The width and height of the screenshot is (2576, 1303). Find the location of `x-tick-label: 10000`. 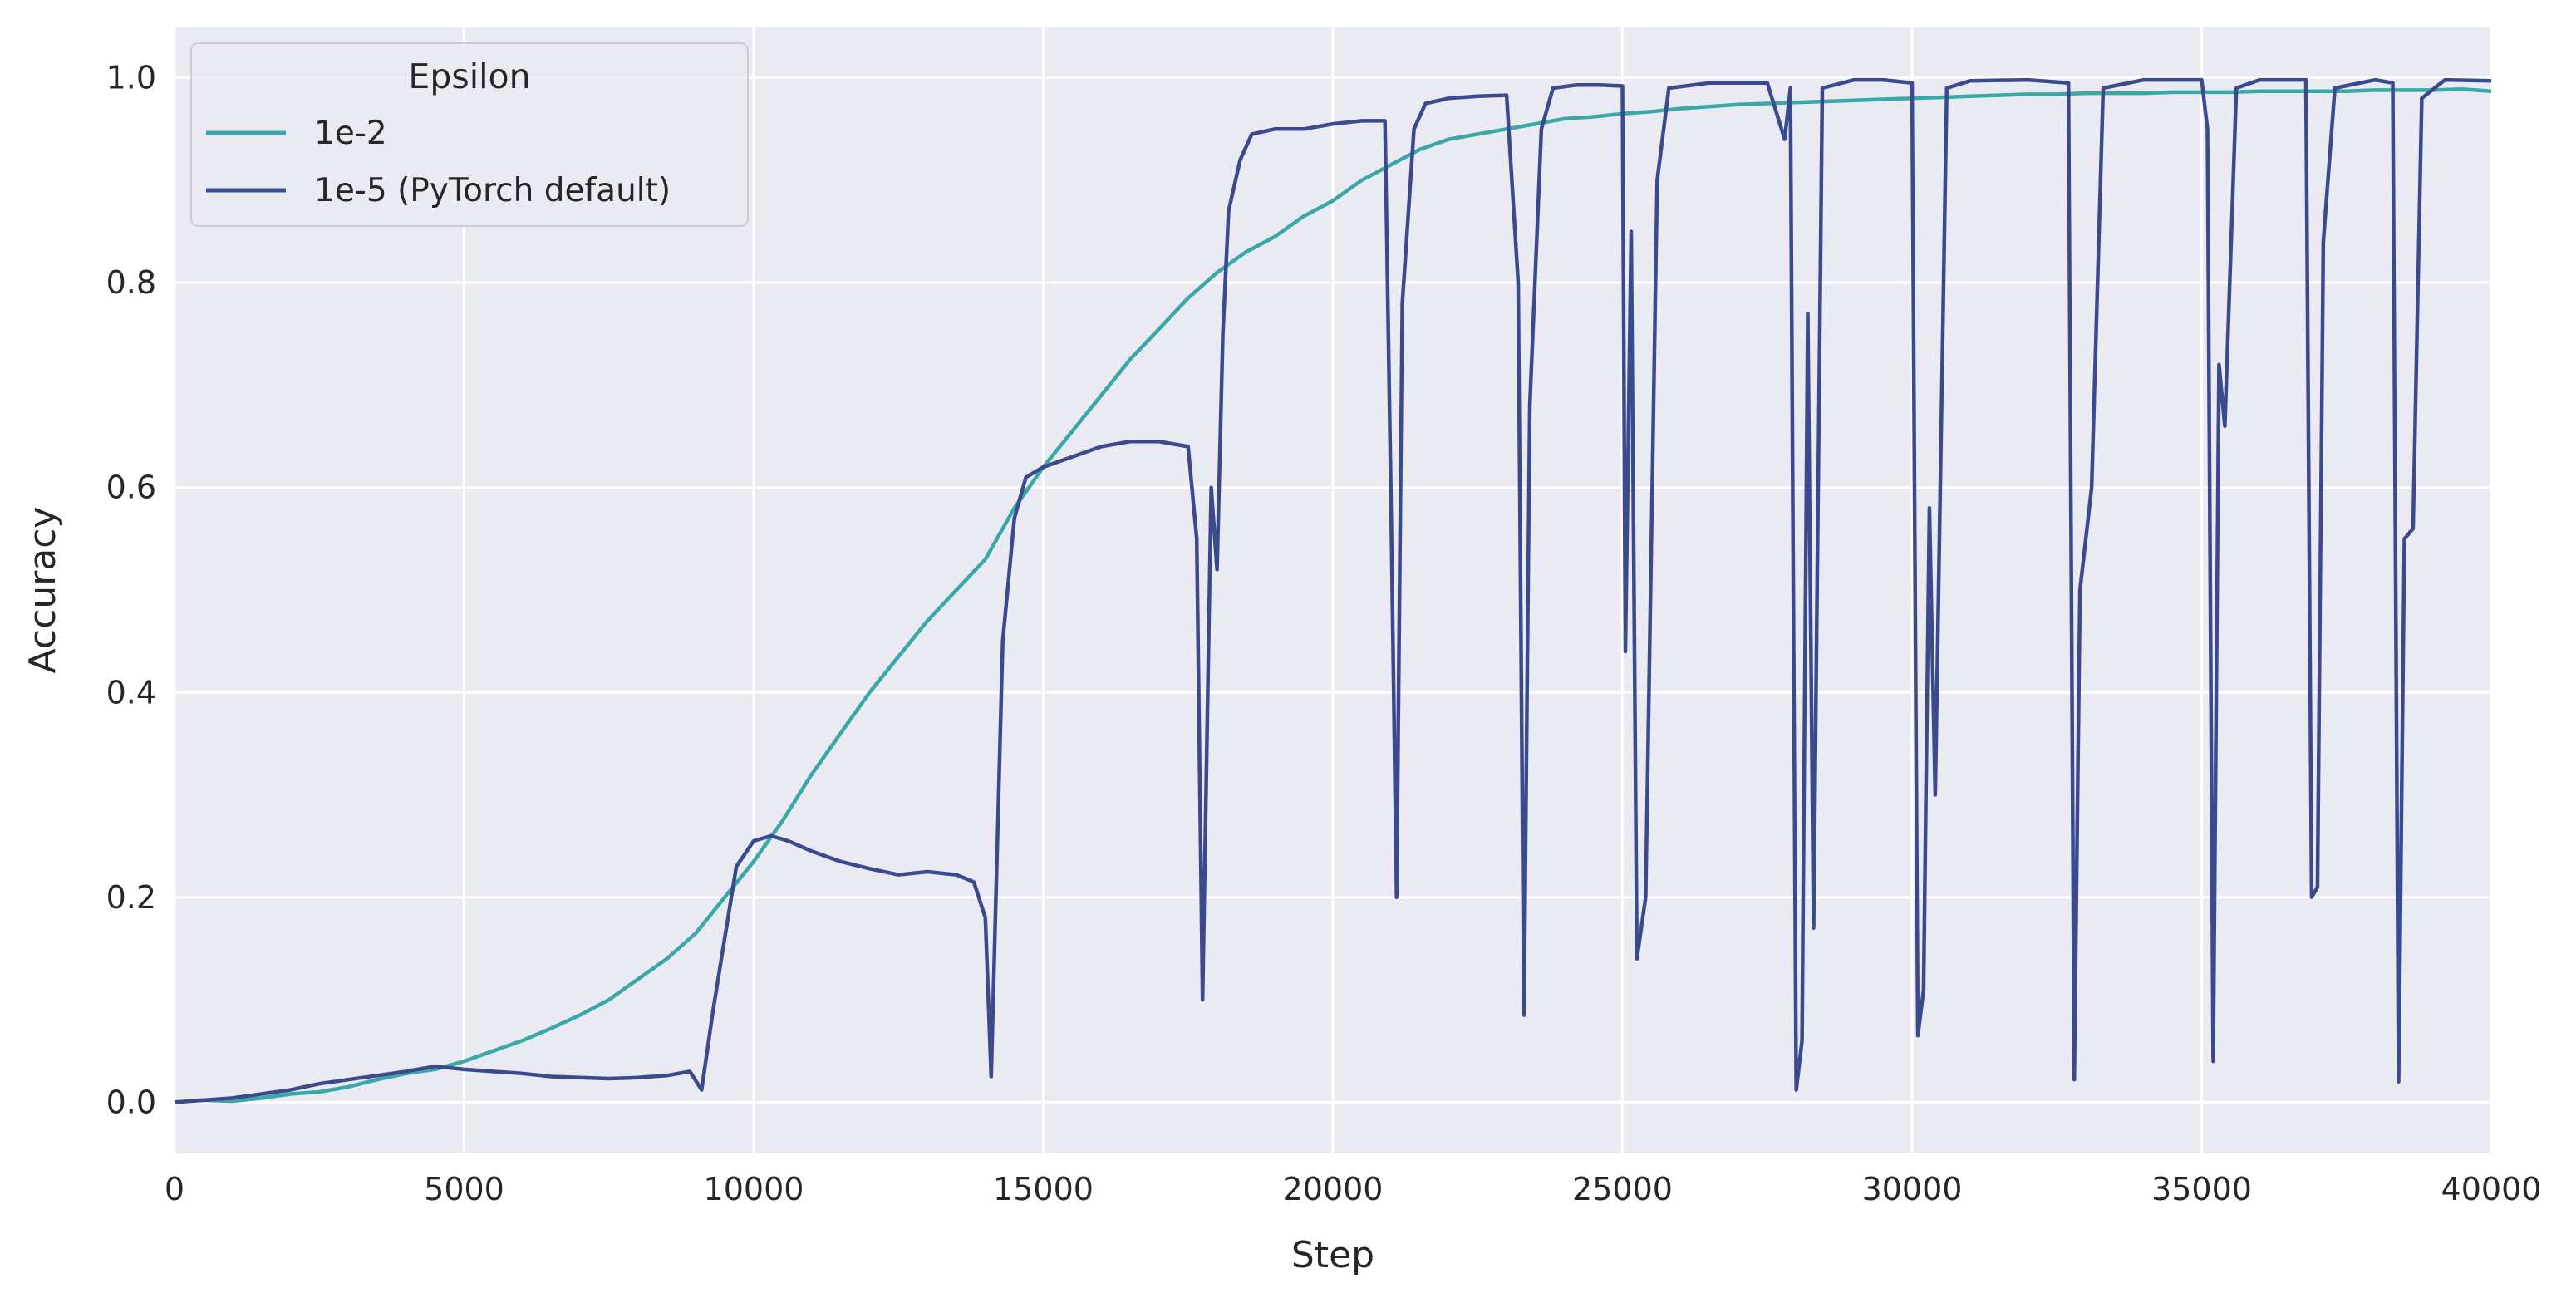

x-tick-label: 10000 is located at coordinates (754, 1189).